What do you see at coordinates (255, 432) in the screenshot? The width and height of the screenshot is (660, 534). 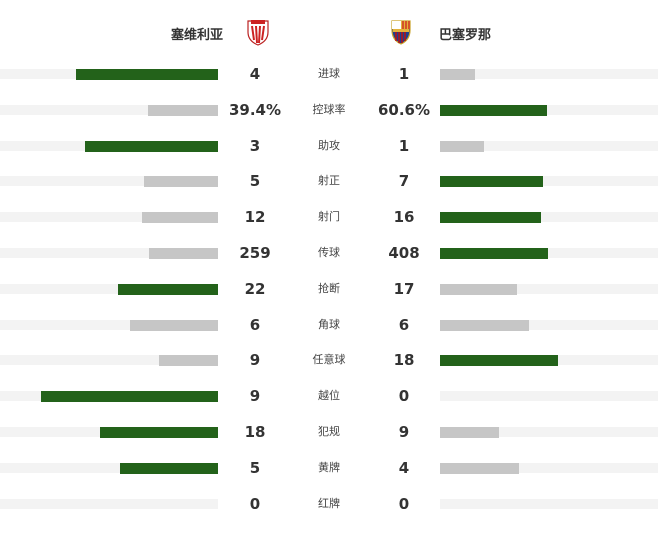 I see `home-value: 18` at bounding box center [255, 432].